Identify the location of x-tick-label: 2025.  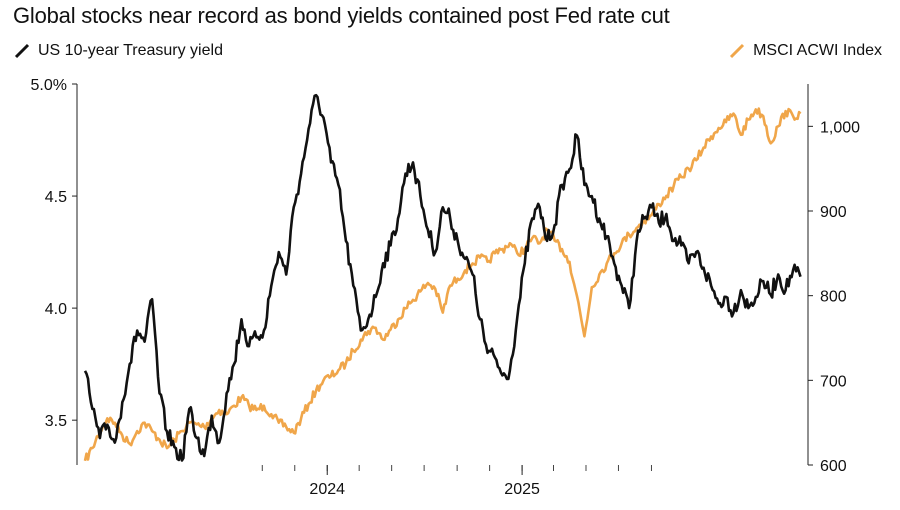
(522, 489).